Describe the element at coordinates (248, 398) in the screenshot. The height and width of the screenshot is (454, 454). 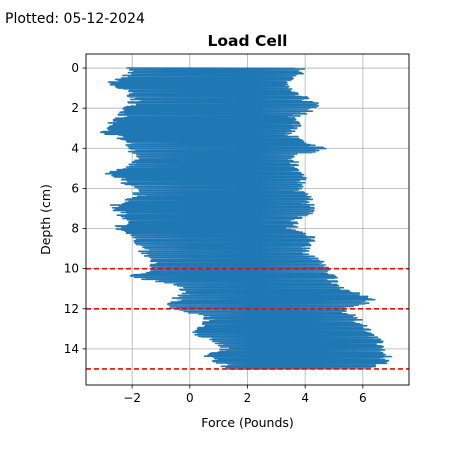
I see `x-tick-label: 2` at that location.